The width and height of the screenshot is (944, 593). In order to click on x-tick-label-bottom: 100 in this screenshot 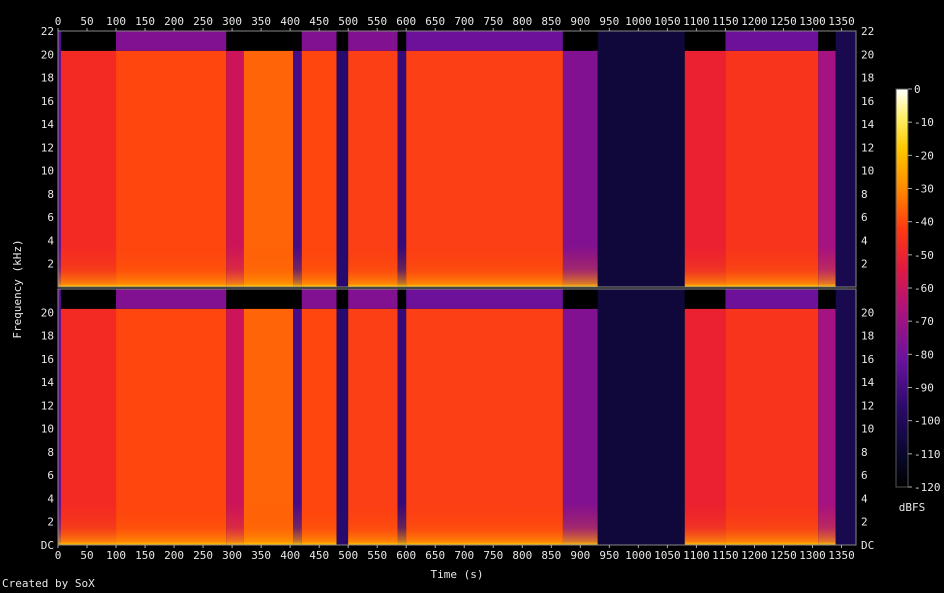, I will do `click(116, 555)`.